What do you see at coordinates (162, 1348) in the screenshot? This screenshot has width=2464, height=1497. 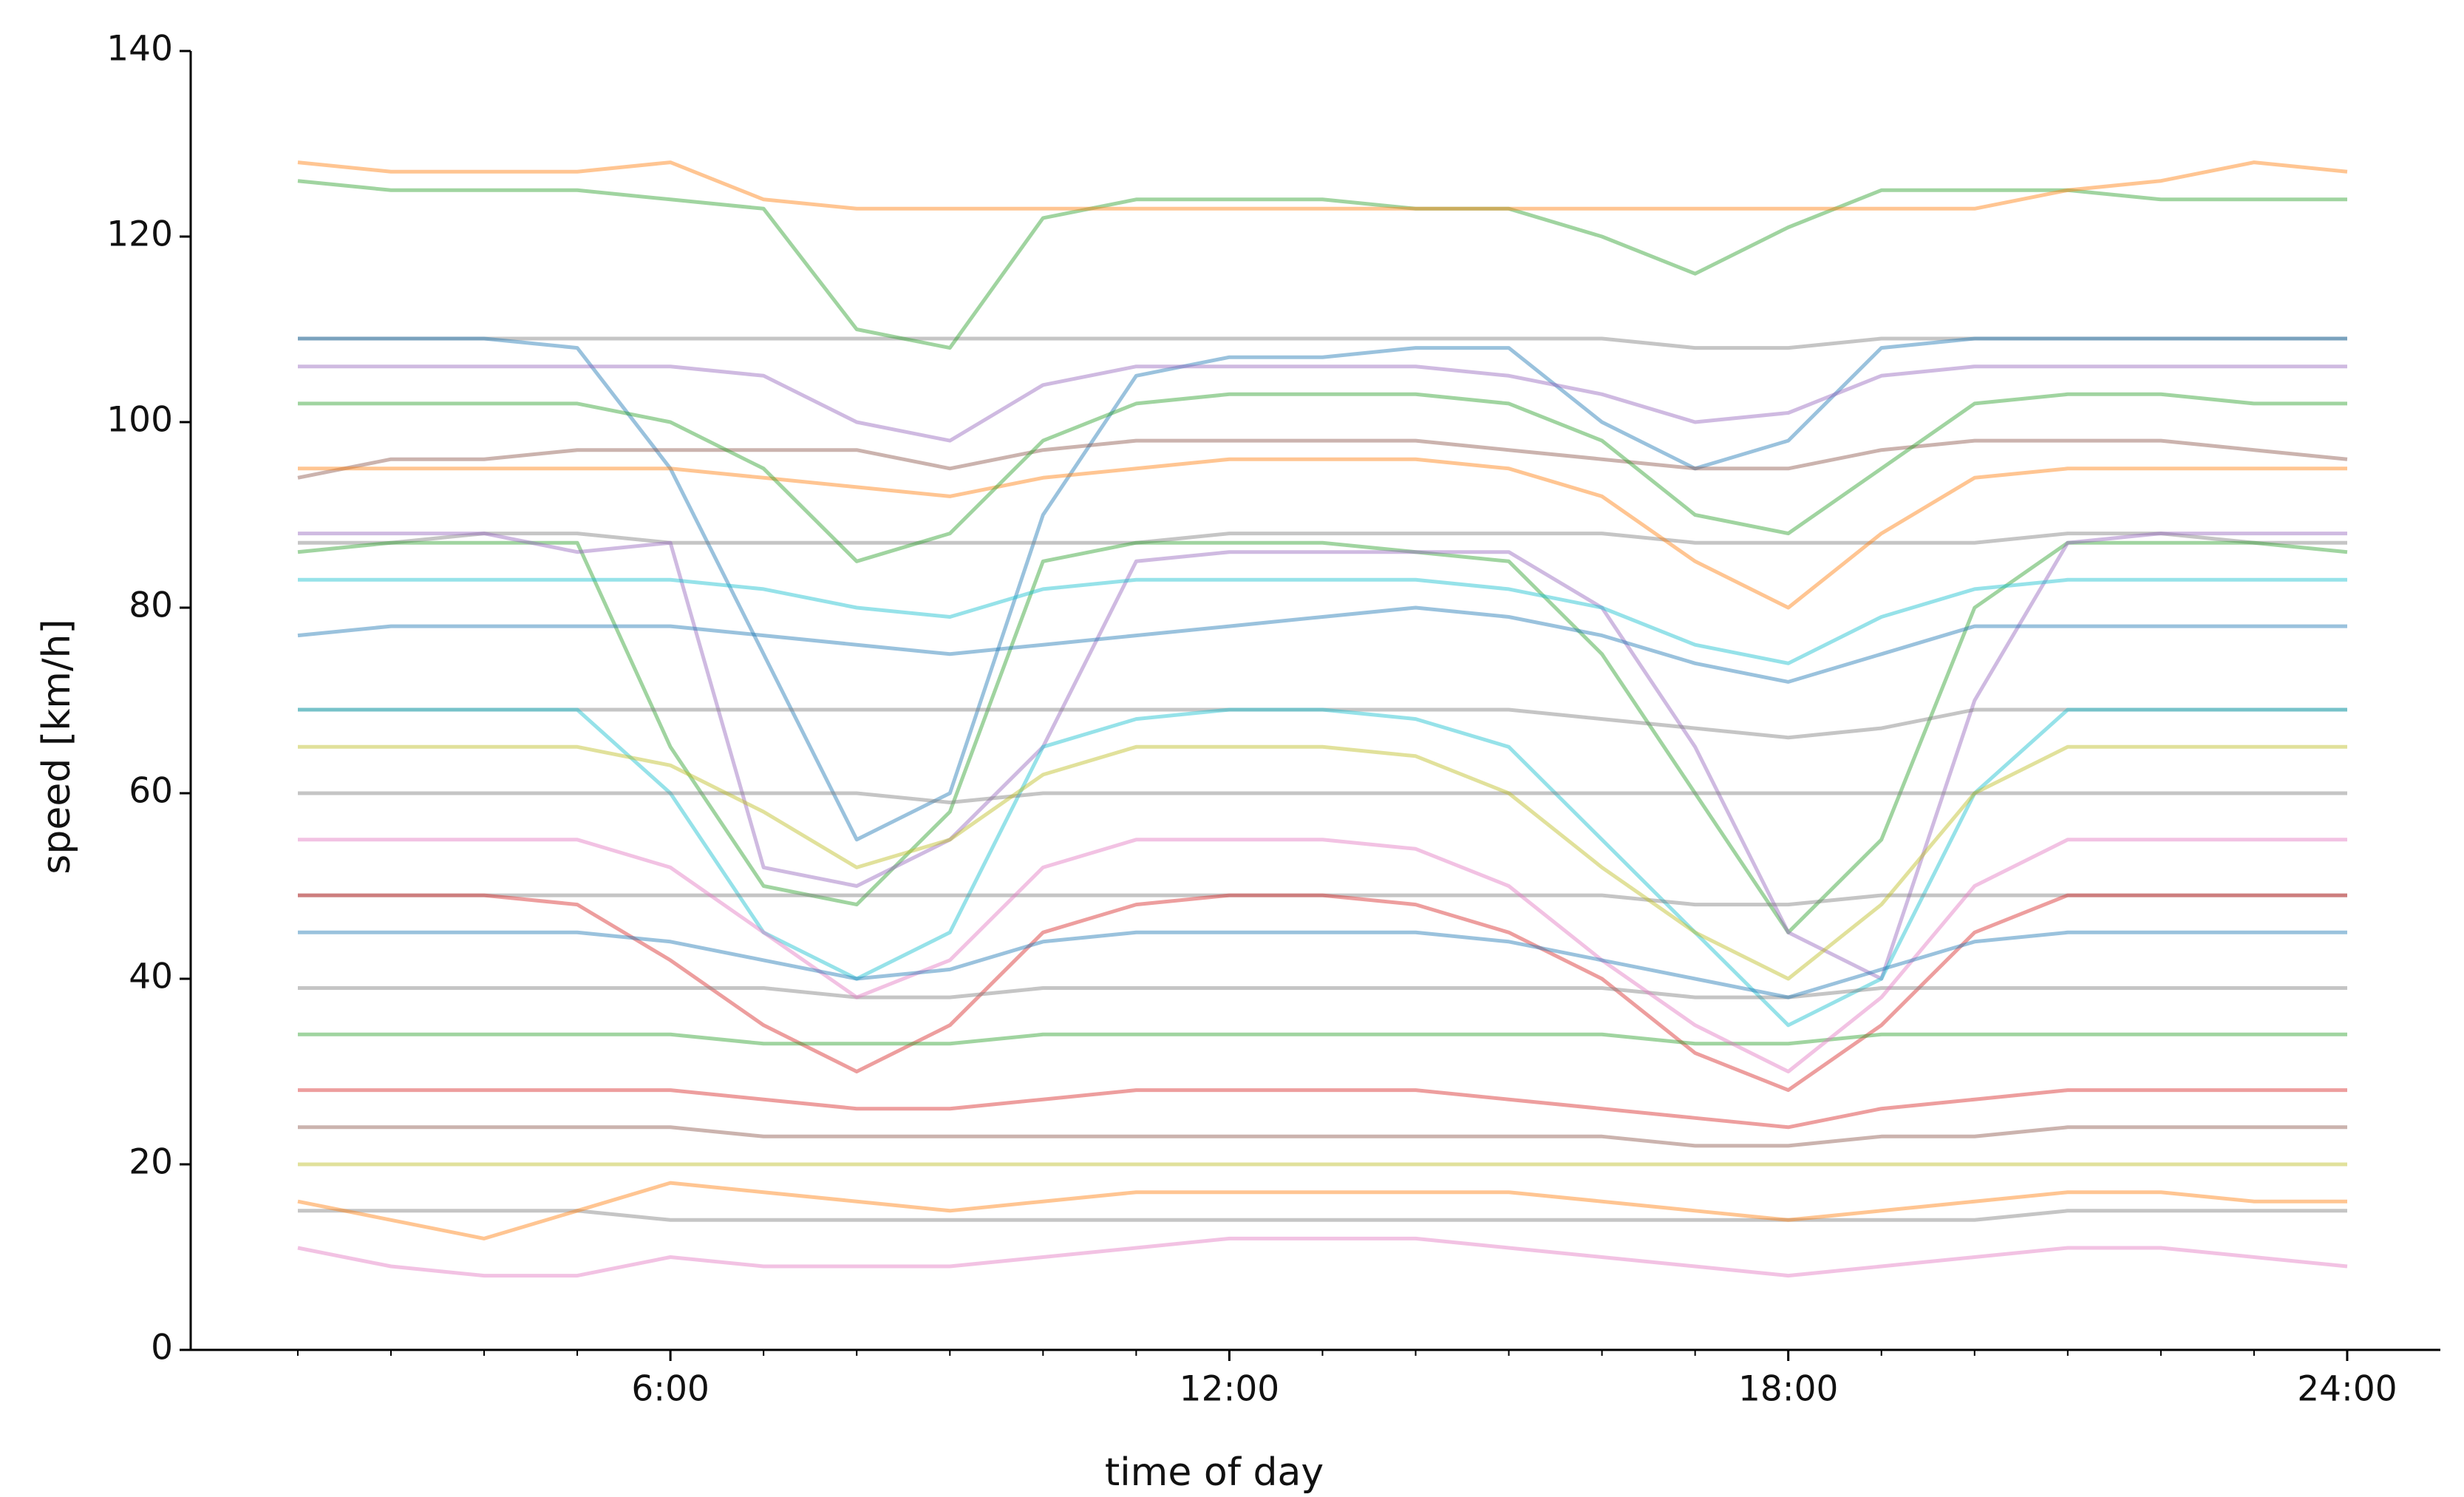 I see `y-tick-label: 0` at bounding box center [162, 1348].